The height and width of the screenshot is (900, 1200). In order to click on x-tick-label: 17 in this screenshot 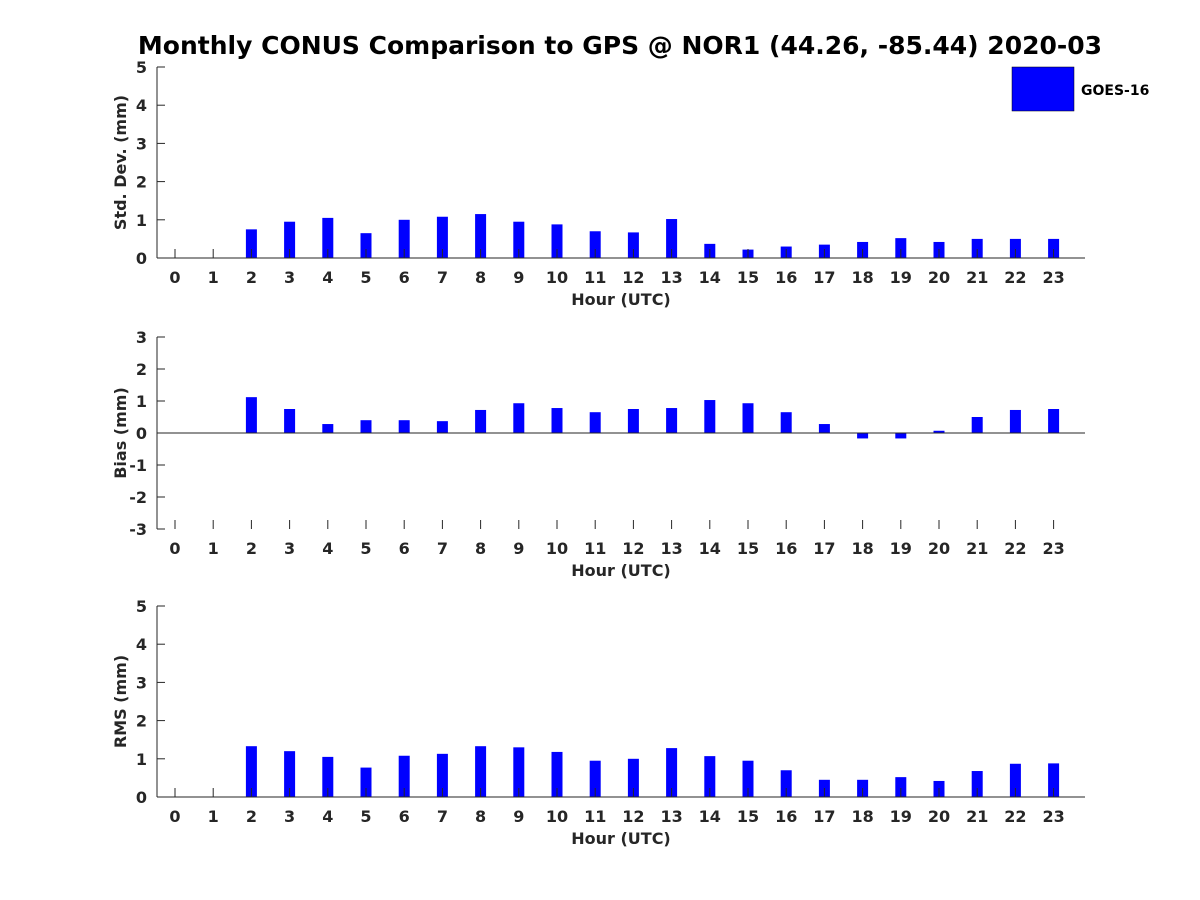, I will do `click(824, 548)`.